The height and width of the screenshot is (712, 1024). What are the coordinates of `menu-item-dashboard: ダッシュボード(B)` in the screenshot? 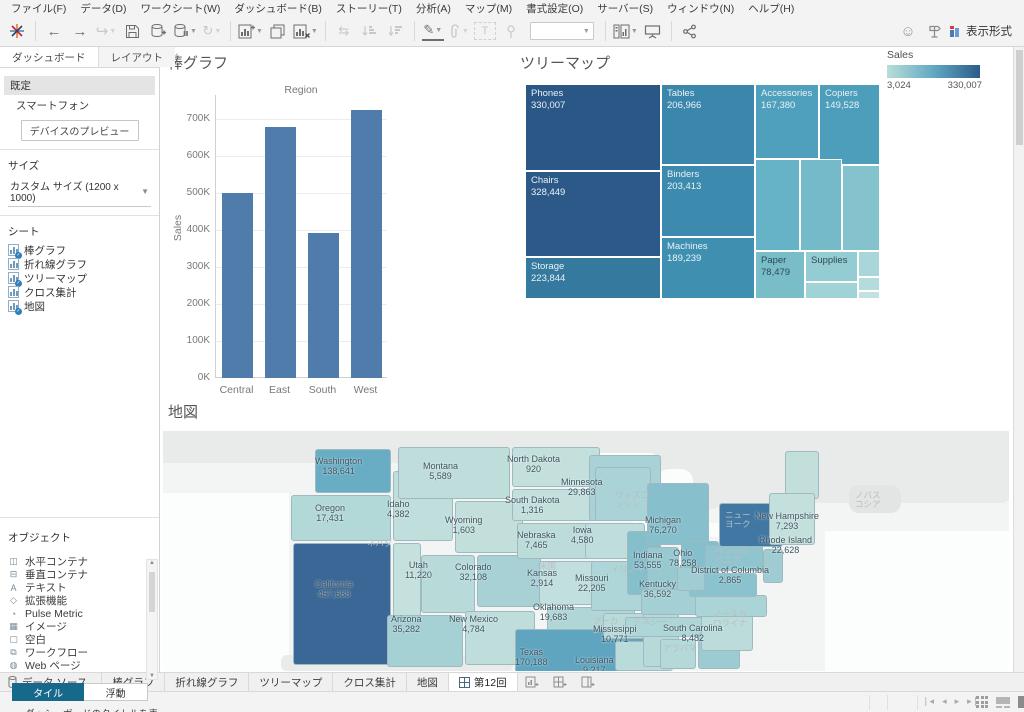 It's located at (278, 8).